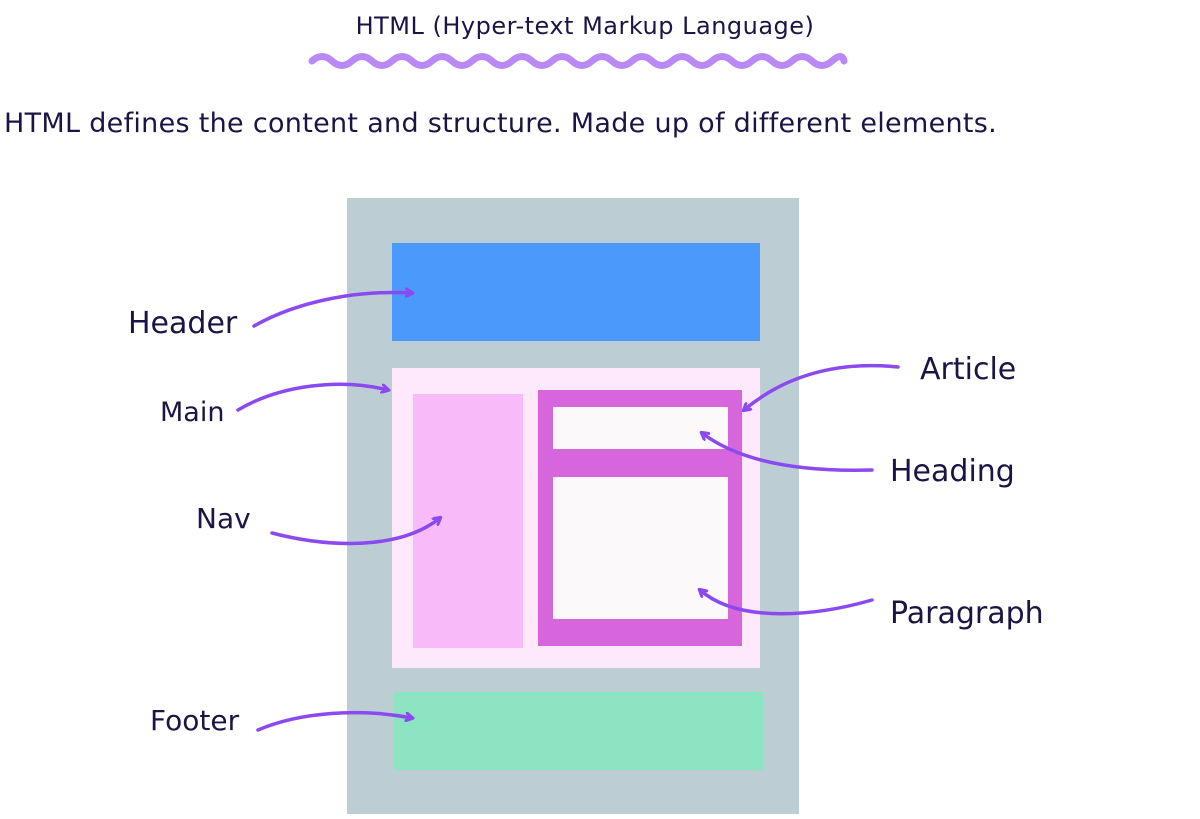 The image size is (1200, 819). Describe the element at coordinates (585, 26) in the screenshot. I see `diagram-title: HTML (Hyper-text Markup Language)` at that location.